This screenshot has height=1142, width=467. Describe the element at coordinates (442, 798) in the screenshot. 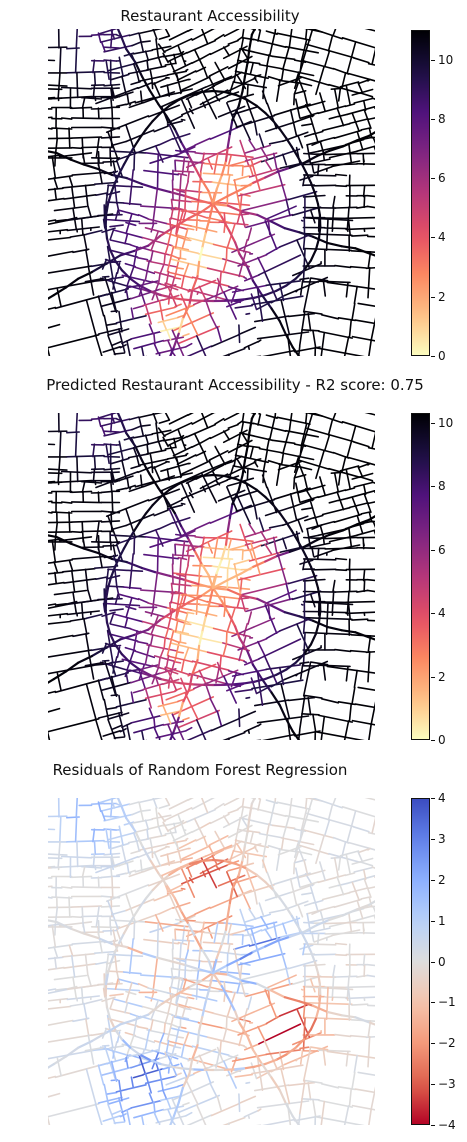

I see `tick-label: 4` at that location.